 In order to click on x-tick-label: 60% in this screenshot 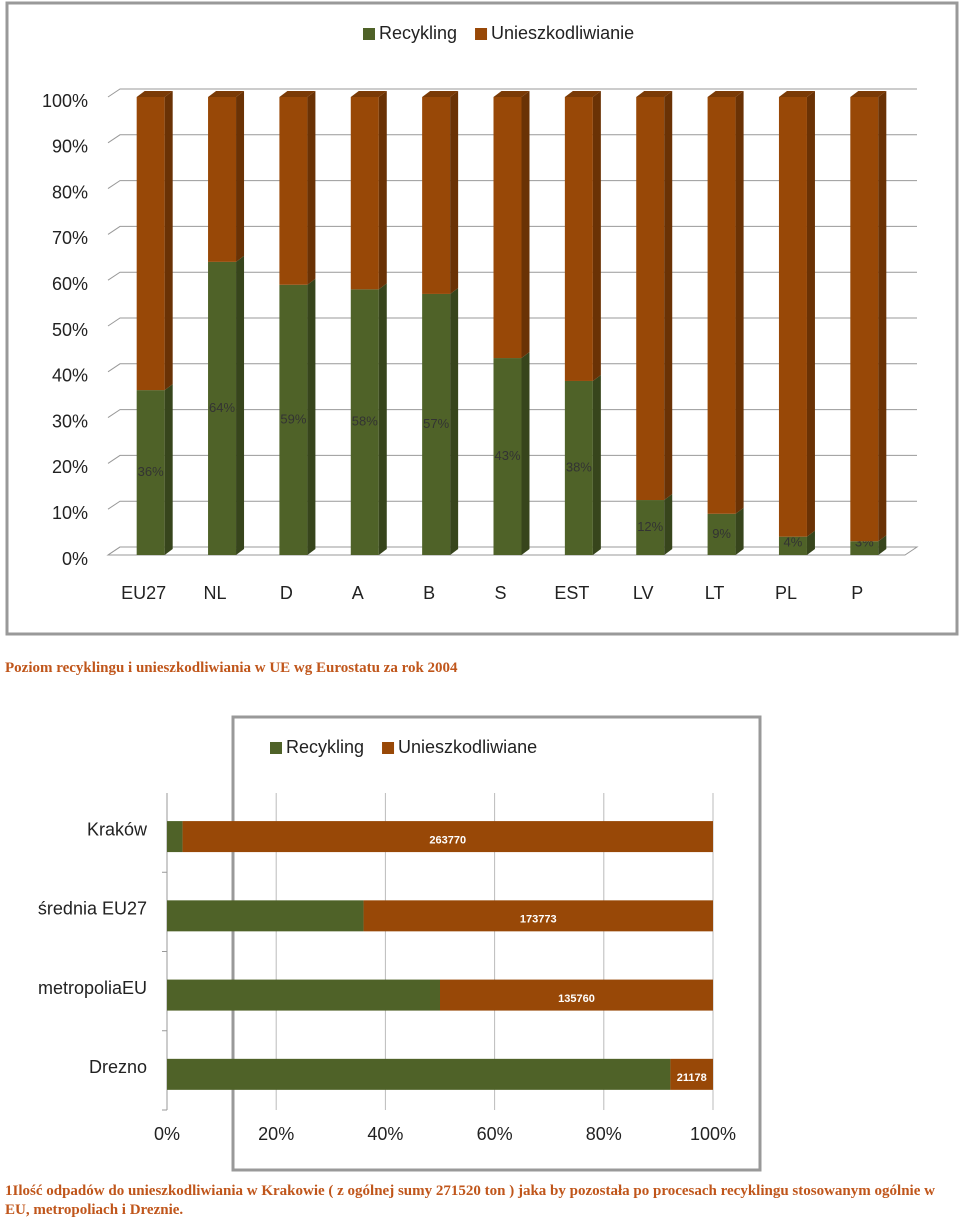, I will do `click(495, 1134)`.